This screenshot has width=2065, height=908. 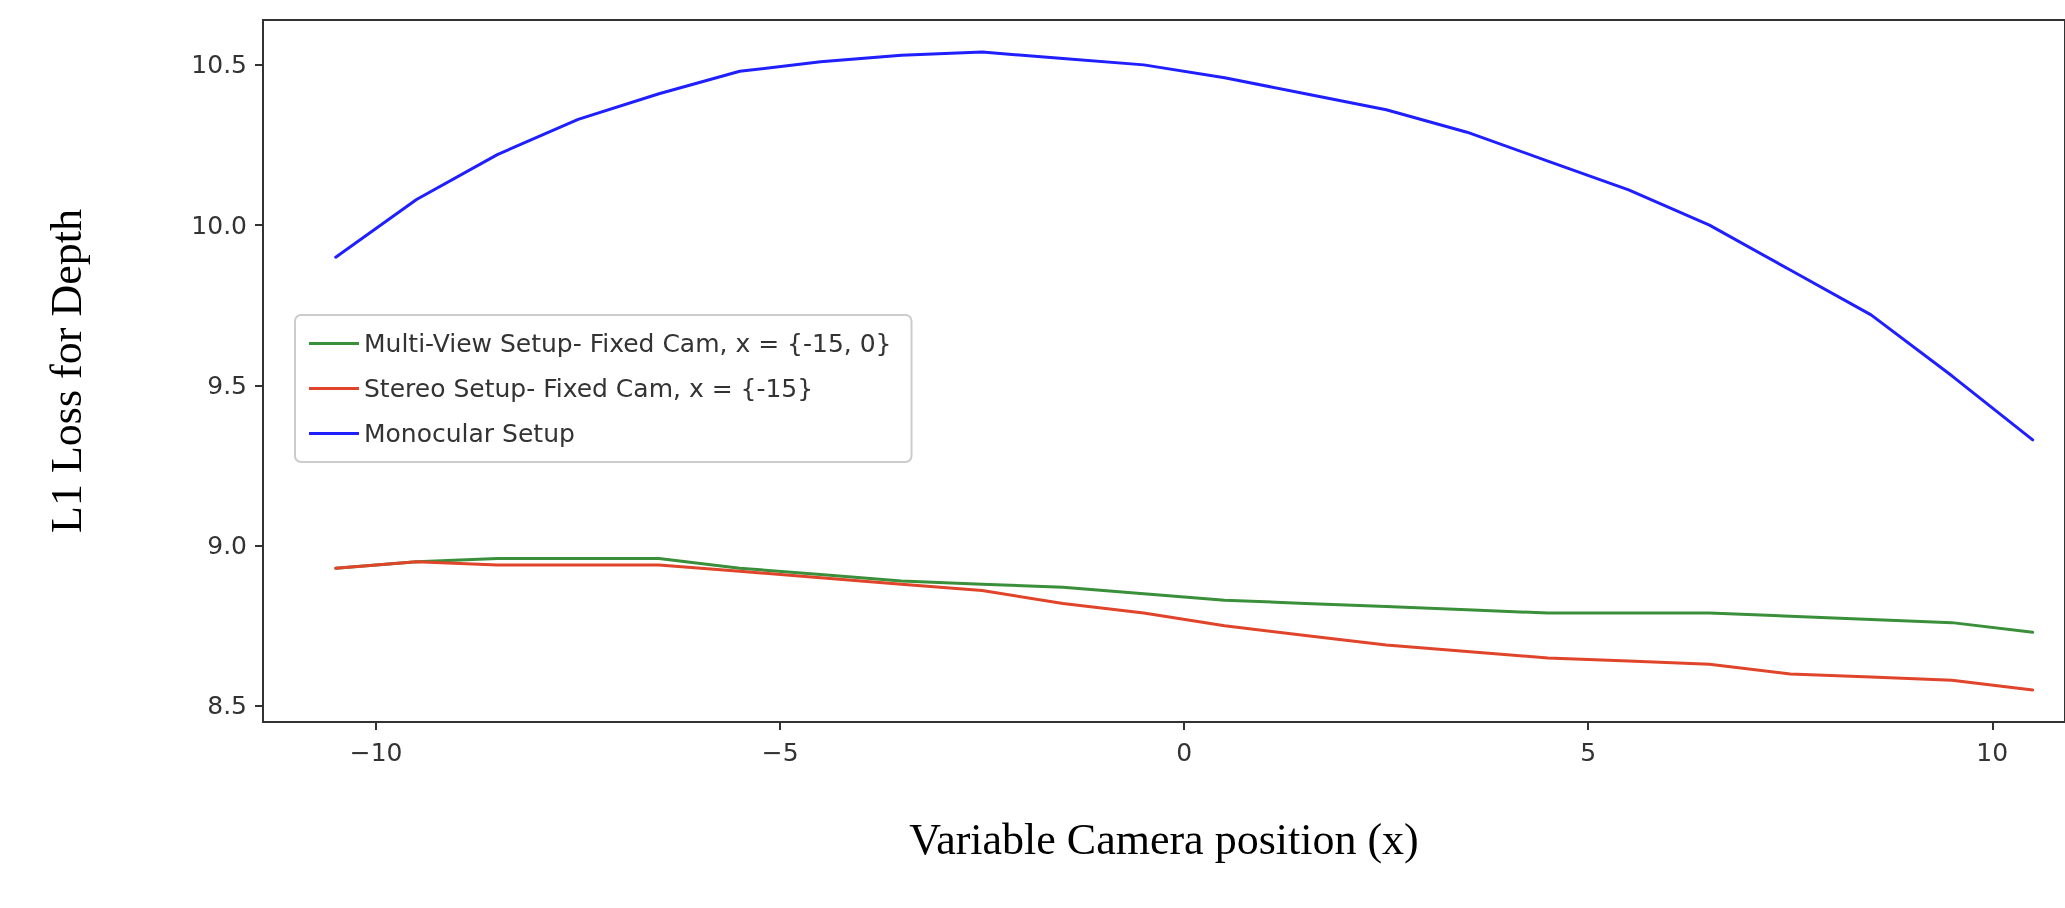 I want to click on legend-label: Stereo Setup- Fixed Cam, x = {-15}, so click(x=589, y=388).